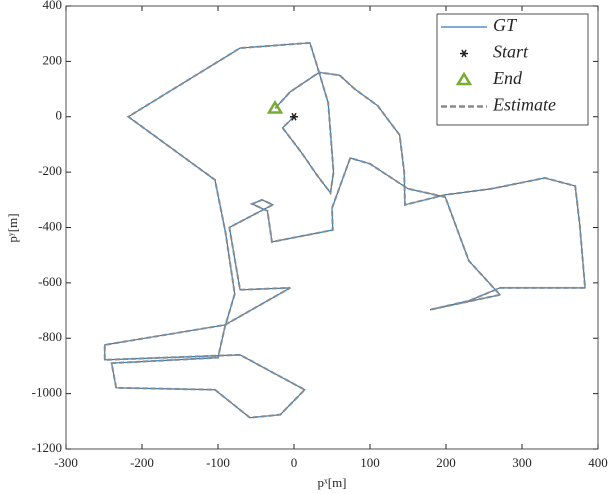 The width and height of the screenshot is (610, 494). I want to click on y-tick-label: -600, so click(50, 281).